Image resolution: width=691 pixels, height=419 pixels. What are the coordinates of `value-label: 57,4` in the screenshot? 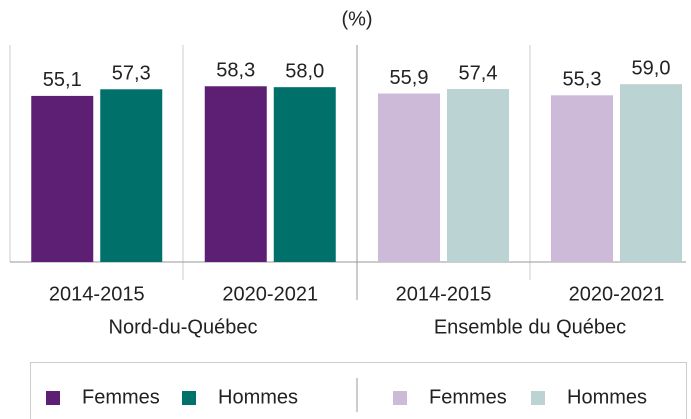 It's located at (478, 73).